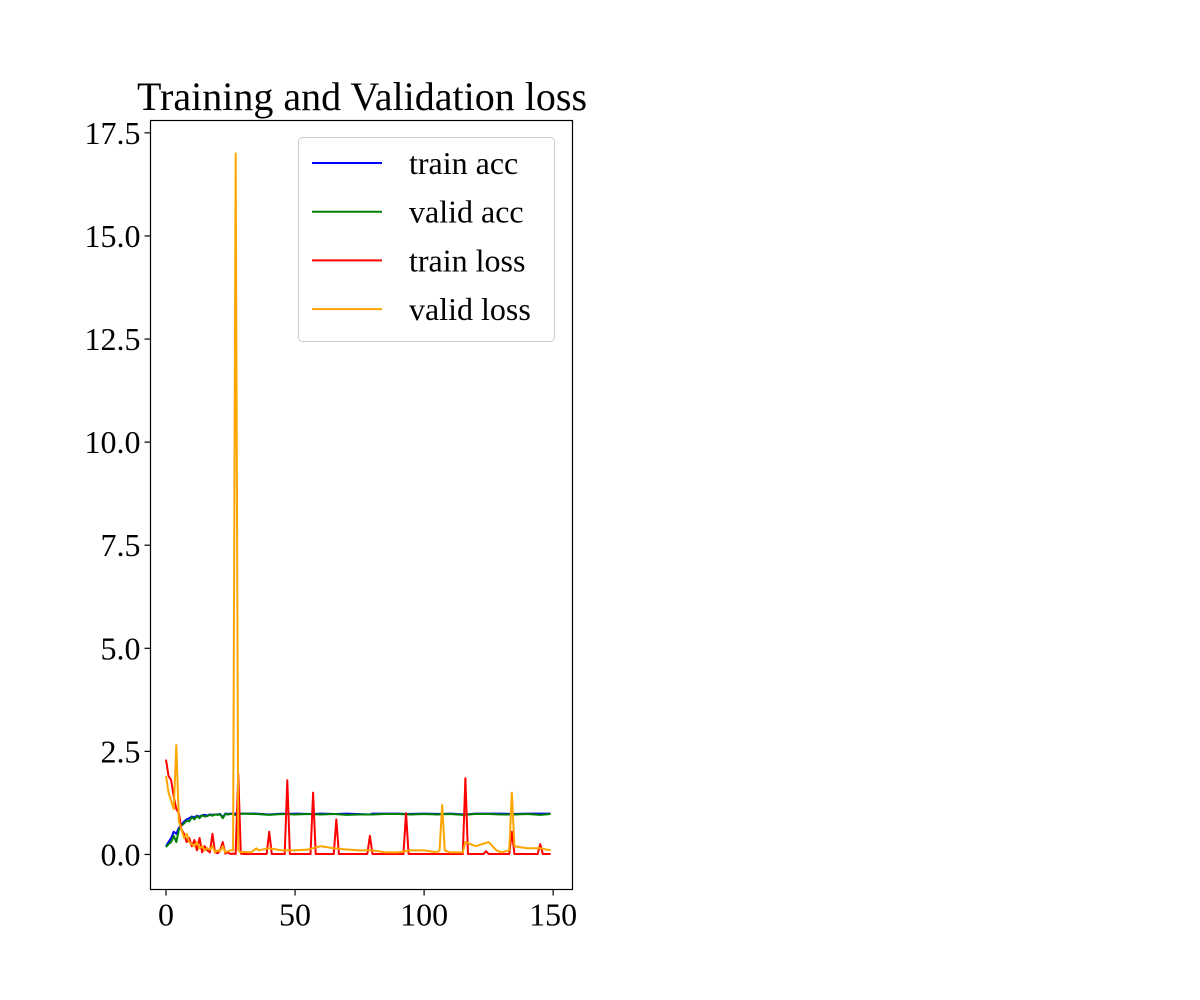 The width and height of the screenshot is (1200, 1000). I want to click on legend-label: valid loss, so click(470, 309).